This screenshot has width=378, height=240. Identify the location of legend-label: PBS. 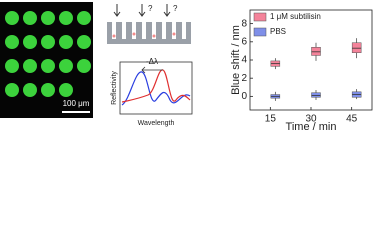
(278, 31).